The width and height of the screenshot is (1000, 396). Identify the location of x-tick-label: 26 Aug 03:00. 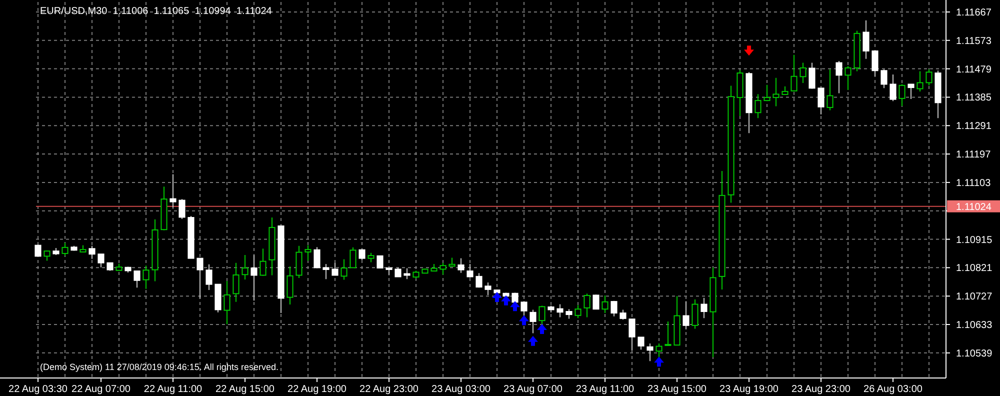
(893, 389).